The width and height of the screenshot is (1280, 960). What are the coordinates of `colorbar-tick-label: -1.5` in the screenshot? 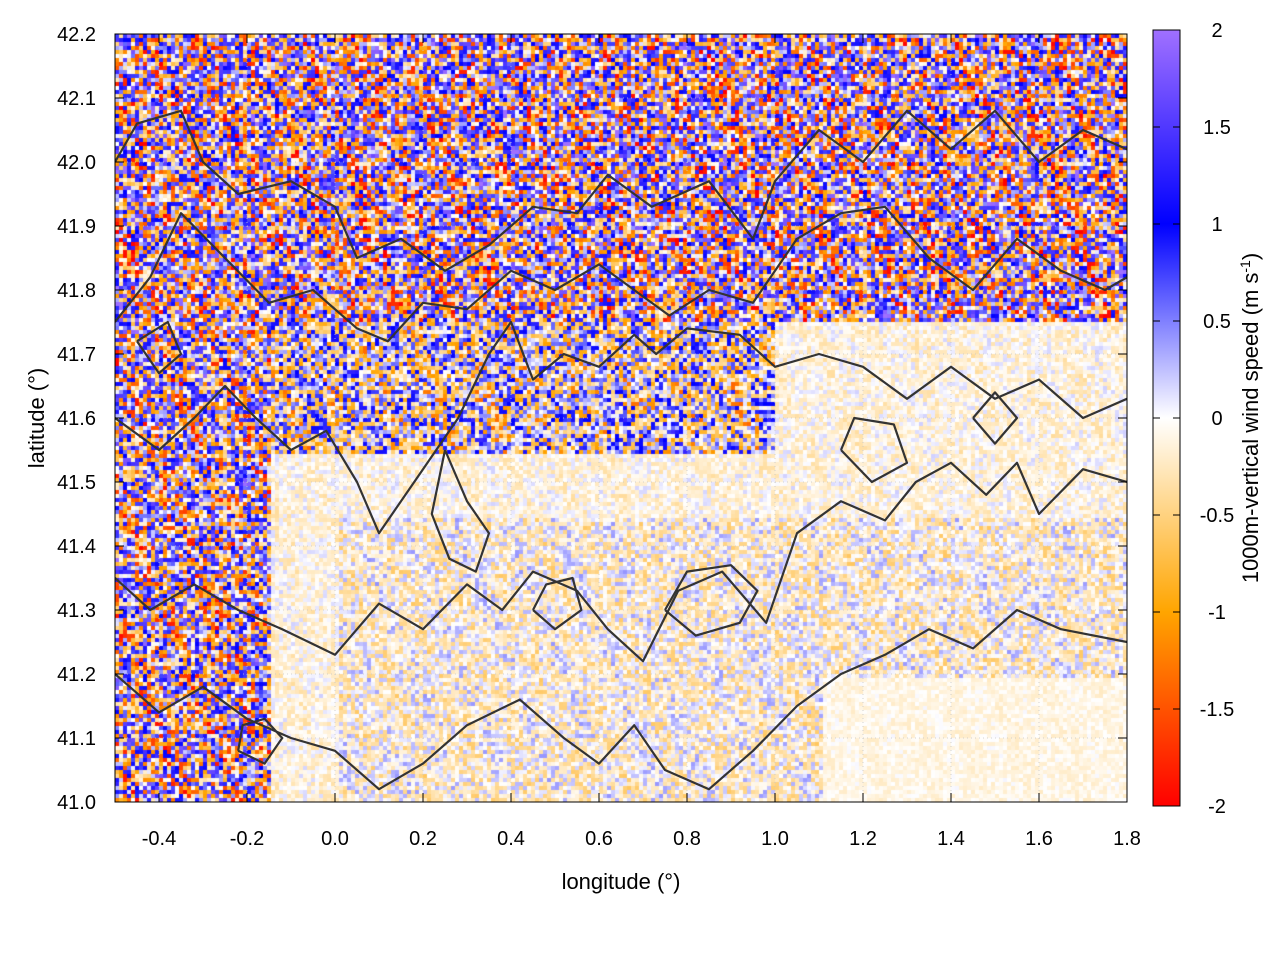 It's located at (1217, 710).